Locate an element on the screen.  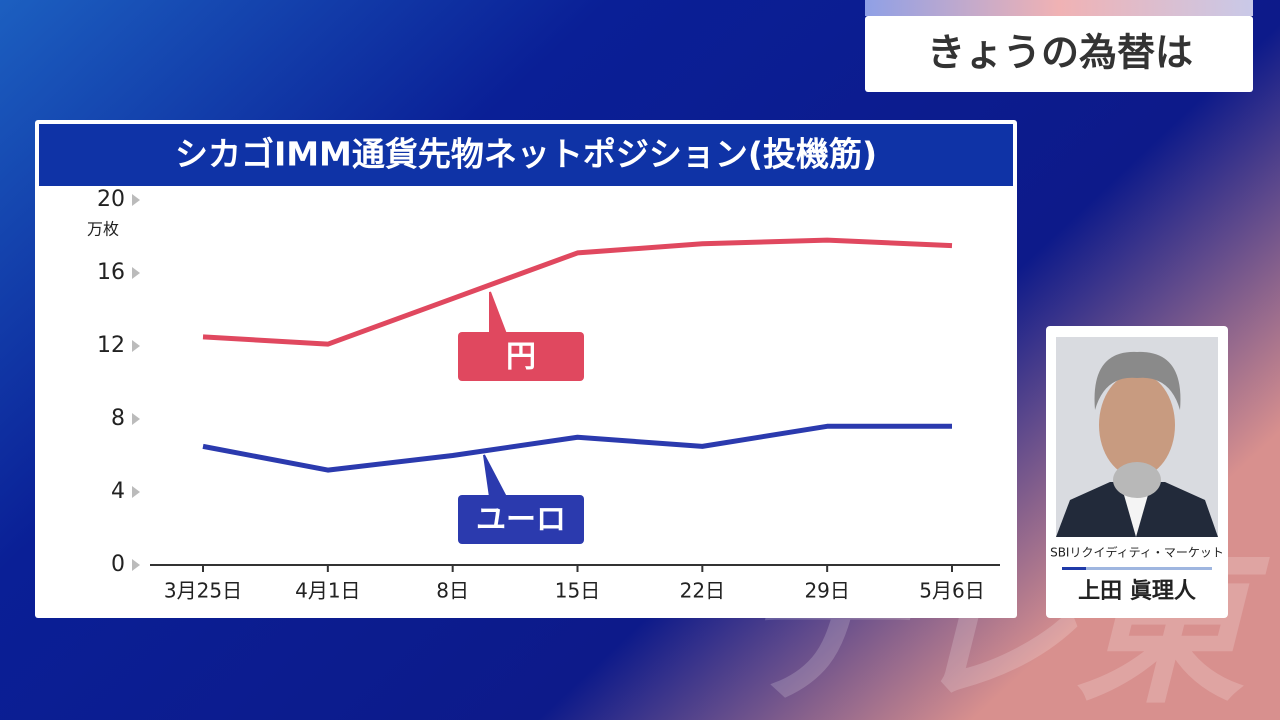
x-tick-label: 3月25日 is located at coordinates (203, 591).